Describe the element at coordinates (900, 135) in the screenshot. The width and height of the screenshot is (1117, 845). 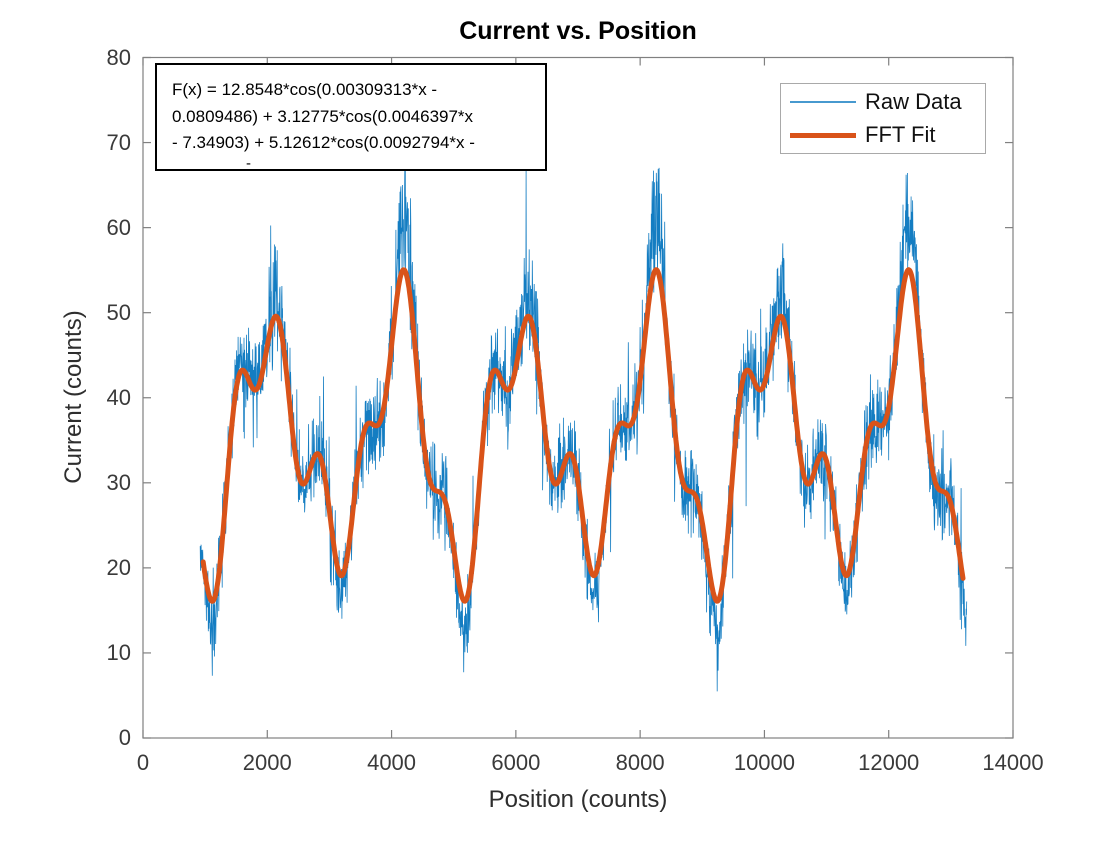
I see `legend-item-label: FFT Fit` at that location.